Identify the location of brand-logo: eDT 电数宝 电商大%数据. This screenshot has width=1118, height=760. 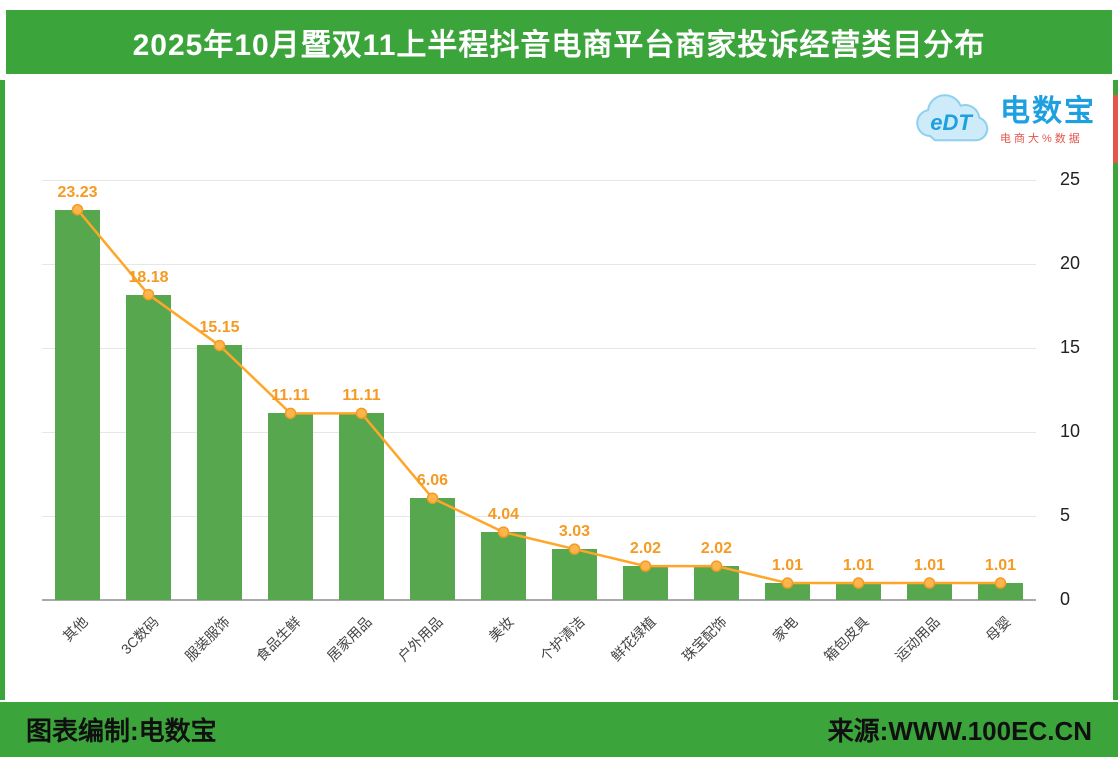
(1002, 121).